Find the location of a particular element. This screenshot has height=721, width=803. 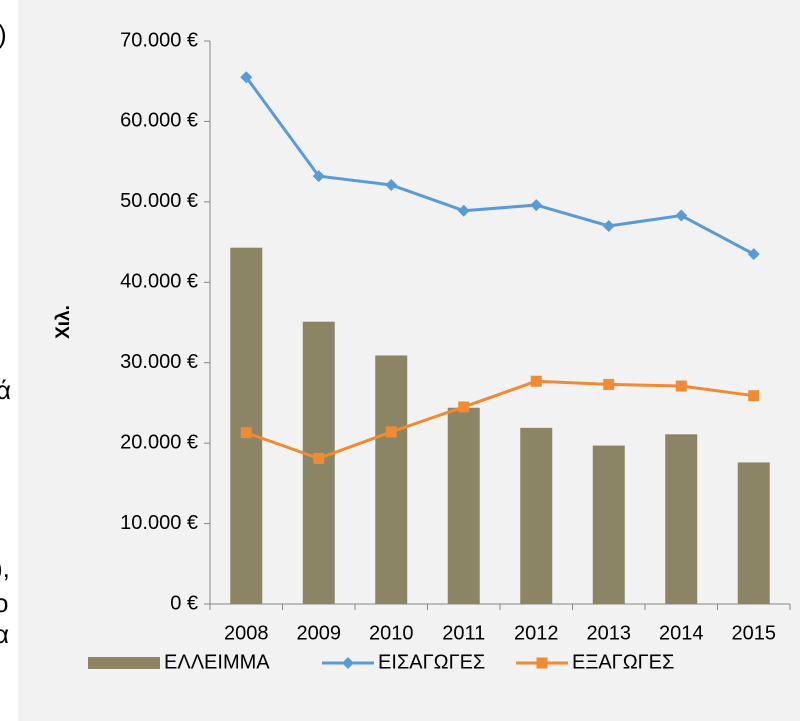

x-tick-label: 2013 is located at coordinates (609, 633).